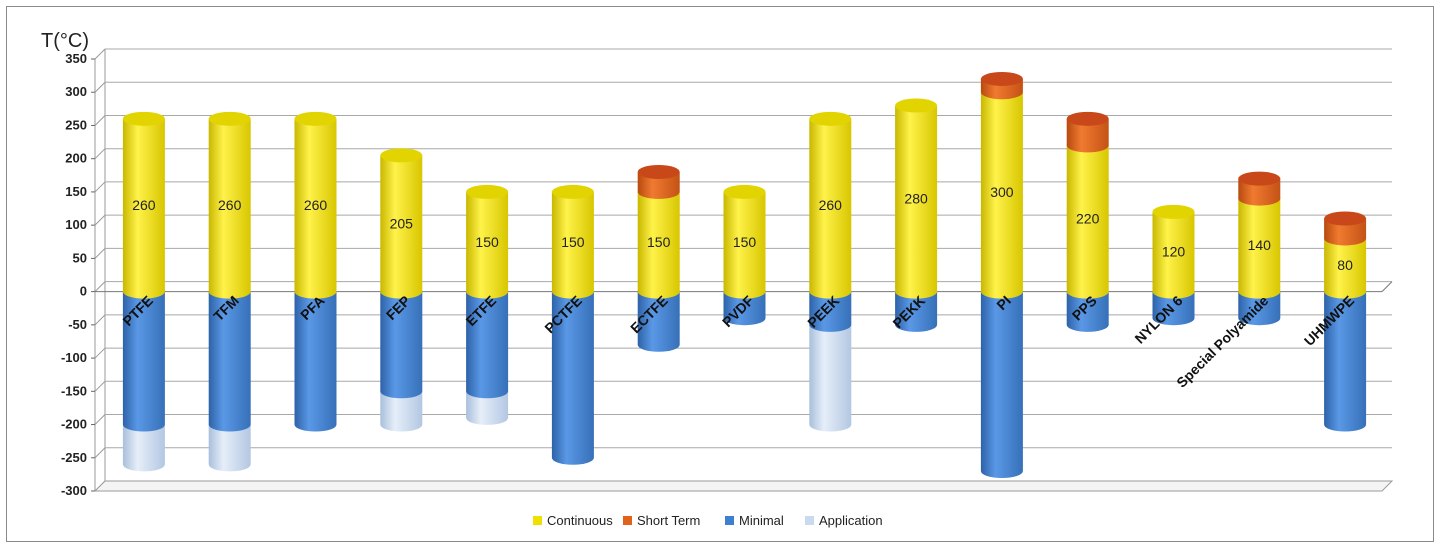 This screenshot has height=549, width=1442. What do you see at coordinates (761, 520) in the screenshot?
I see `legend-label: Minimal` at bounding box center [761, 520].